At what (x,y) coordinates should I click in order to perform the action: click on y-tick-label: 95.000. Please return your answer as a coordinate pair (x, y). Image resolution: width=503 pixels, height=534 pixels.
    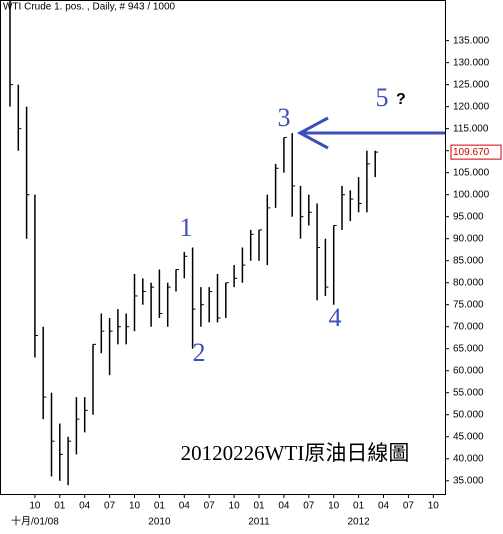
    Looking at the image, I should click on (468, 216).